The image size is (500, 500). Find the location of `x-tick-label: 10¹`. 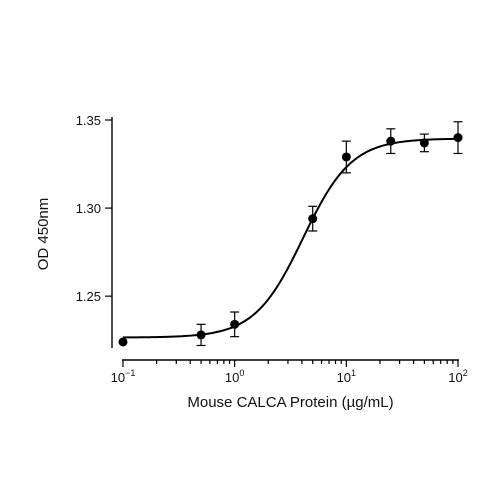

x-tick-label: 10¹ is located at coordinates (346, 376).